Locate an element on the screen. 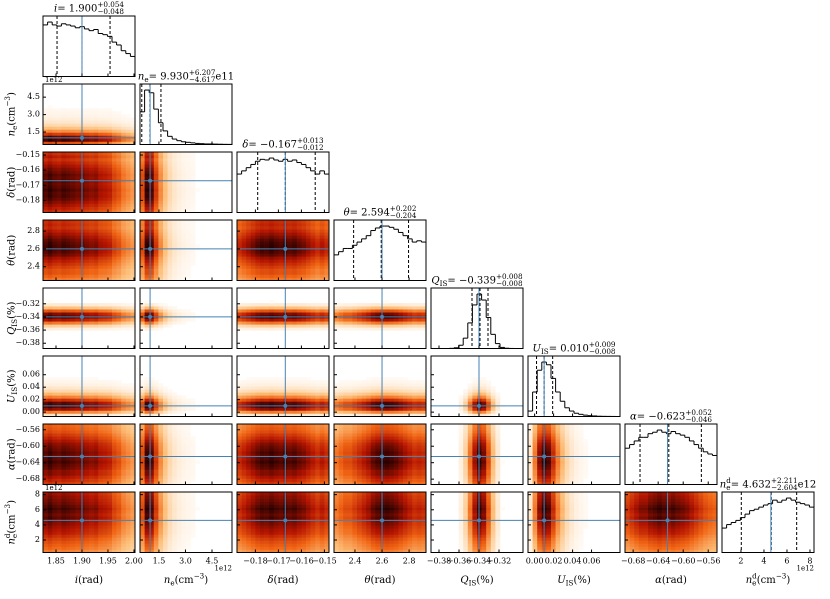 Image resolution: width=830 pixels, height=599 pixels. panel-frame is located at coordinates (380, 318).